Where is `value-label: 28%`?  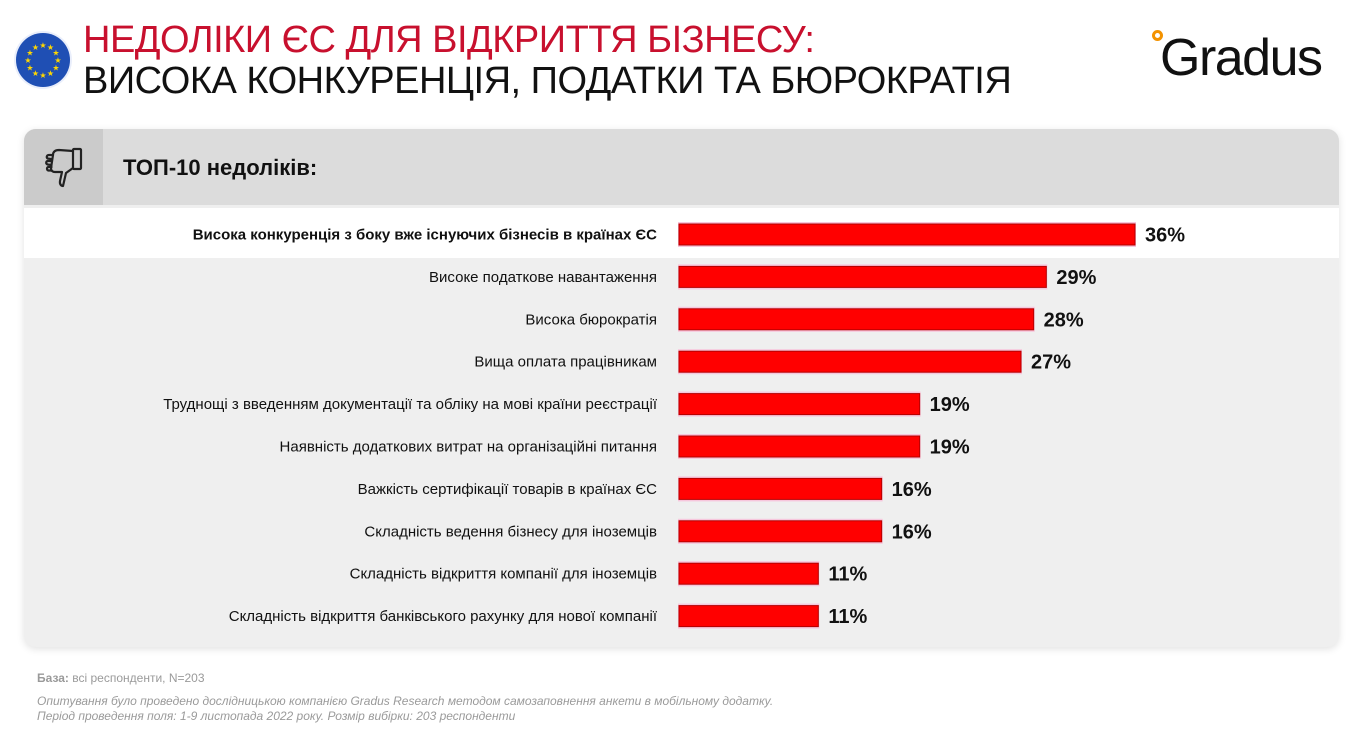
value-label: 28% is located at coordinates (1064, 320).